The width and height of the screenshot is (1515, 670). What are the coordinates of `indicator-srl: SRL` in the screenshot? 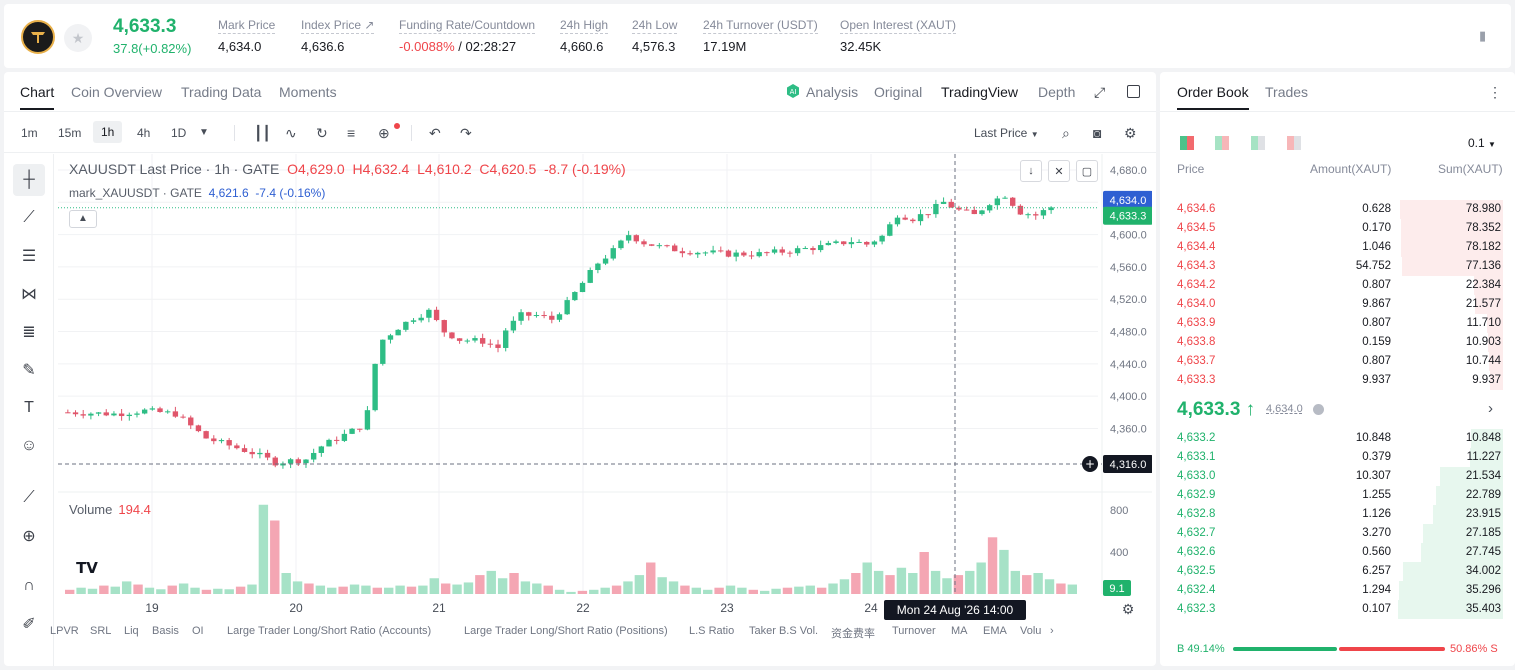 It's located at (101, 631).